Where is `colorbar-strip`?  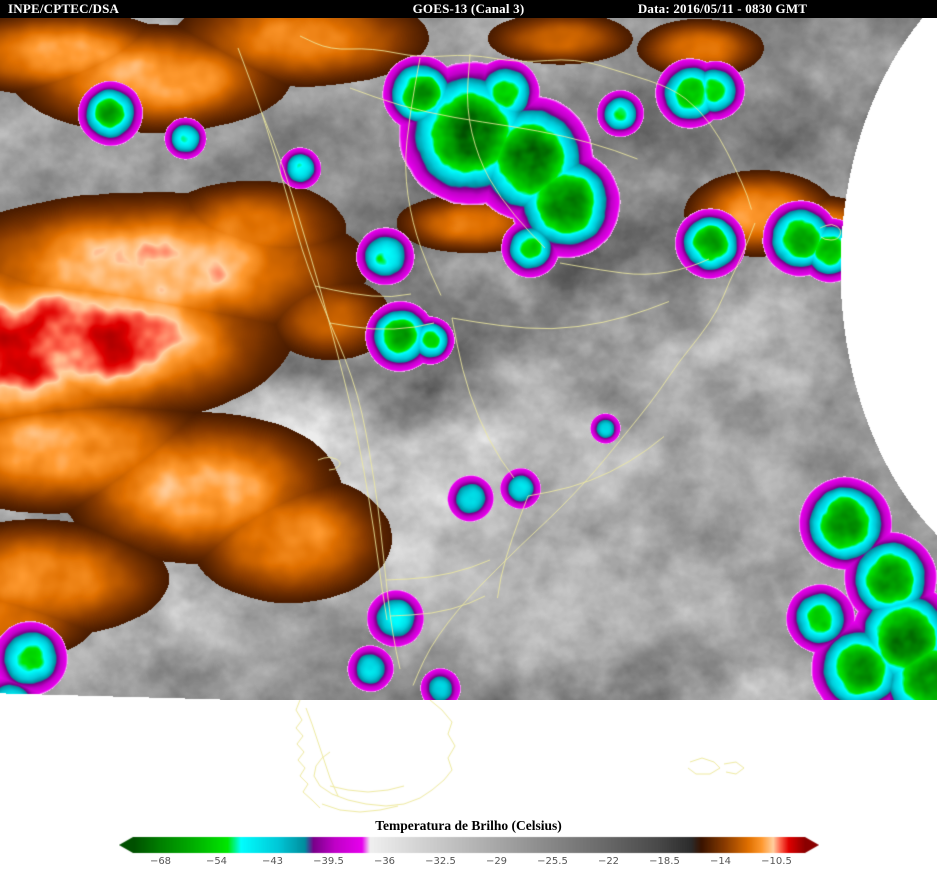 colorbar-strip is located at coordinates (468, 845).